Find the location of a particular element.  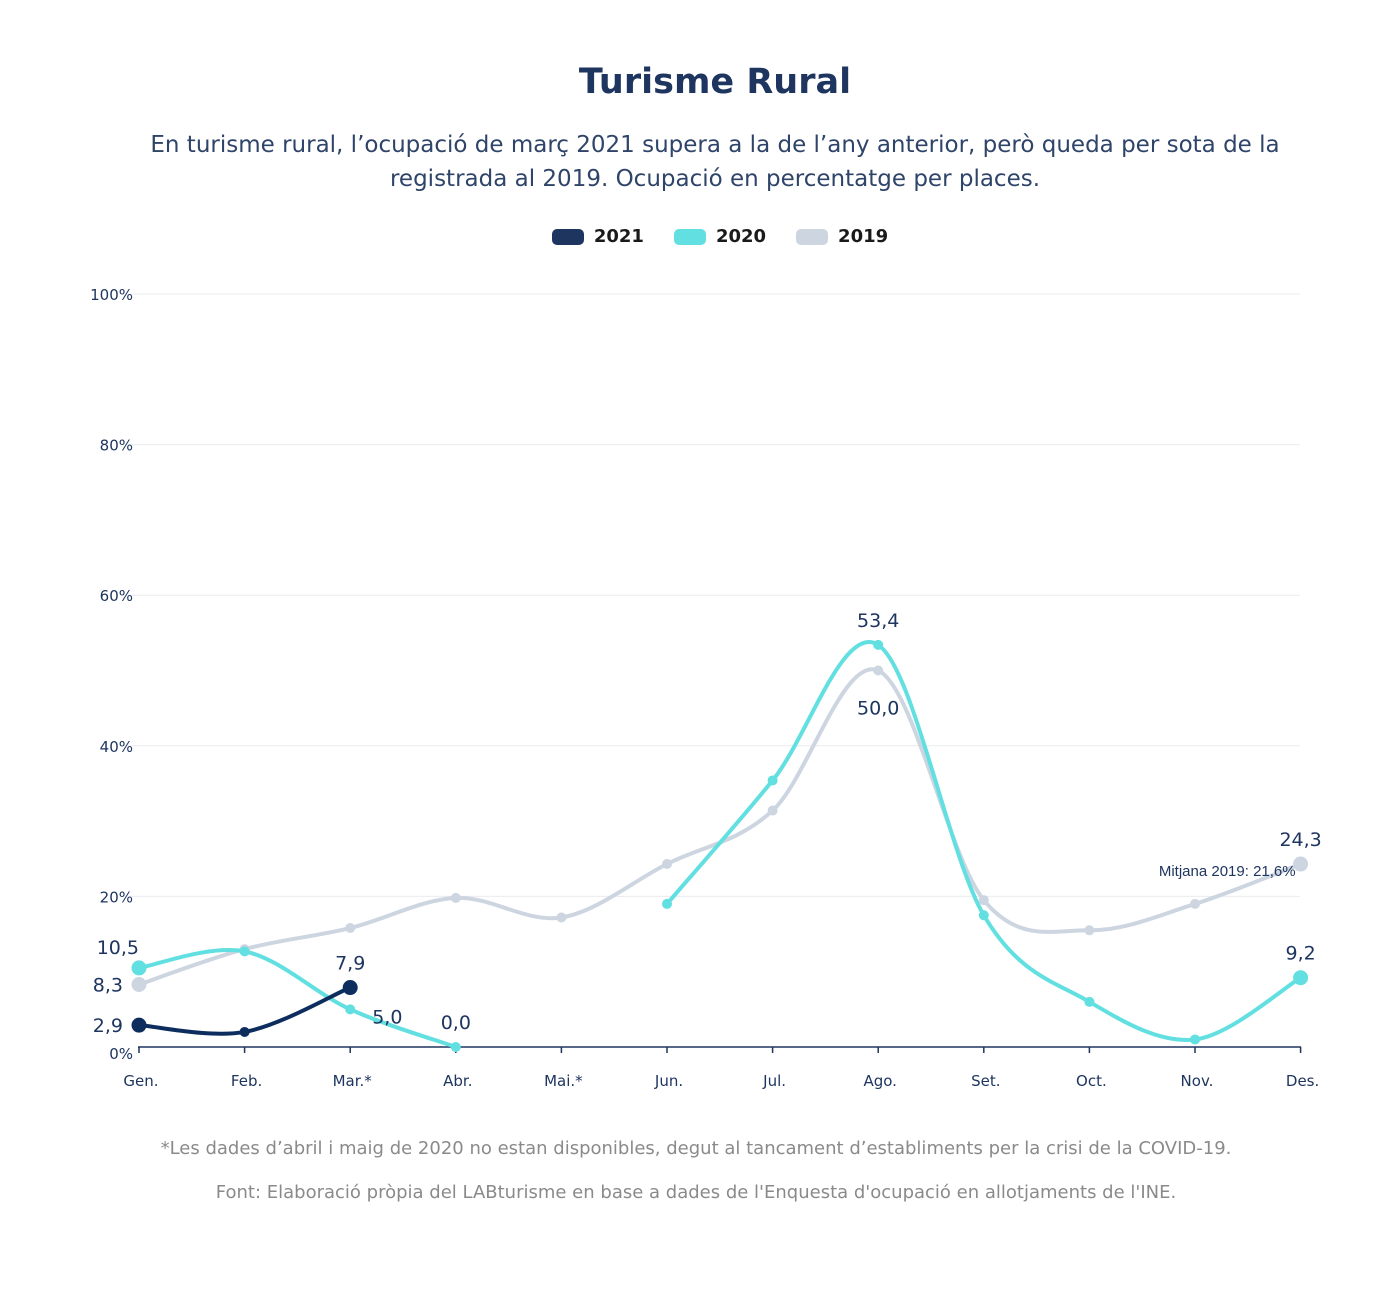

x-tick-label: Oct. is located at coordinates (1091, 1081).